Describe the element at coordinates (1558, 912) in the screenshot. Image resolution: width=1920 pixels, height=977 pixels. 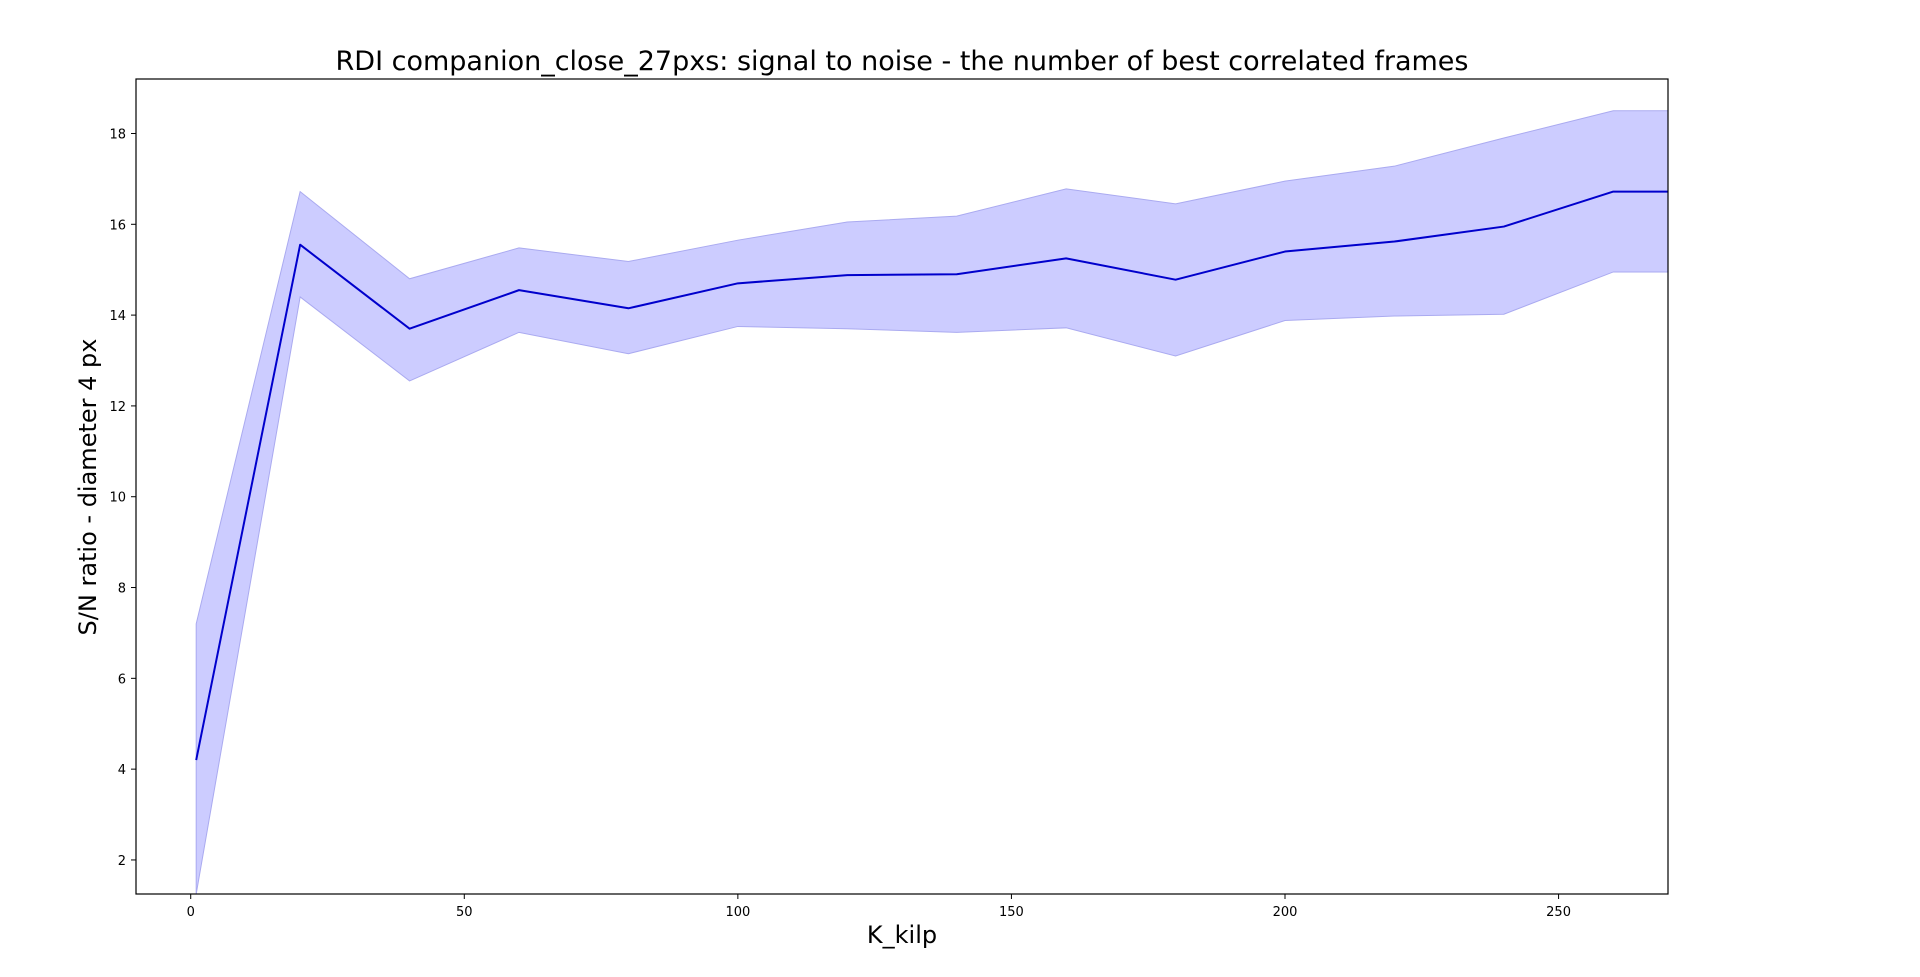
I see `x-tick-label: 250` at that location.